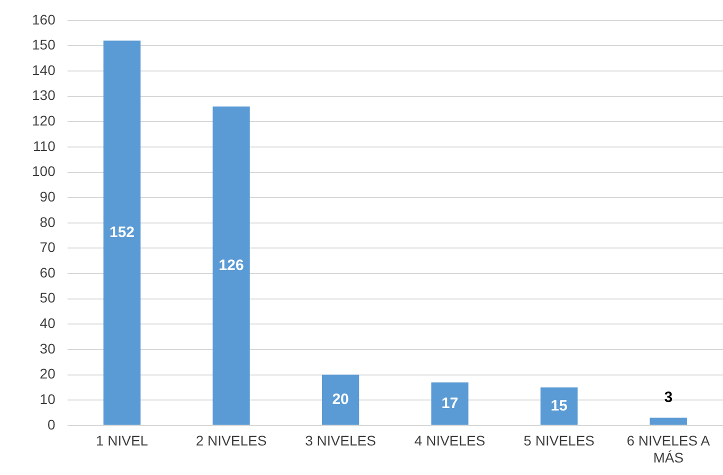 This screenshot has height=475, width=723. Describe the element at coordinates (48, 298) in the screenshot. I see `y-tick-label: 50` at that location.